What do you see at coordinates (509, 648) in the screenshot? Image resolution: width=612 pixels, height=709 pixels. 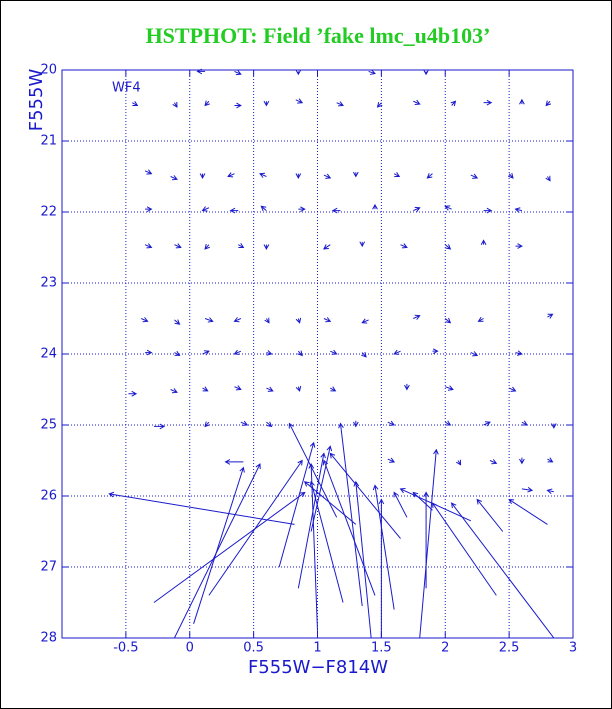 I see `x-tick-label: 2.5` at bounding box center [509, 648].